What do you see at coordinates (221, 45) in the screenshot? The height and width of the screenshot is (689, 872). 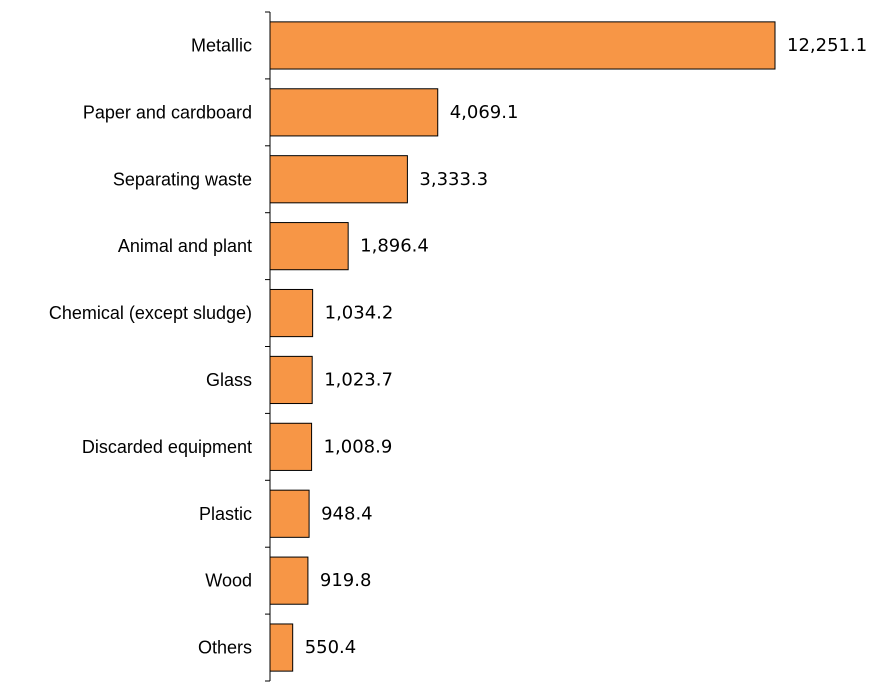 I see `category-label-metallic: Metallic` at bounding box center [221, 45].